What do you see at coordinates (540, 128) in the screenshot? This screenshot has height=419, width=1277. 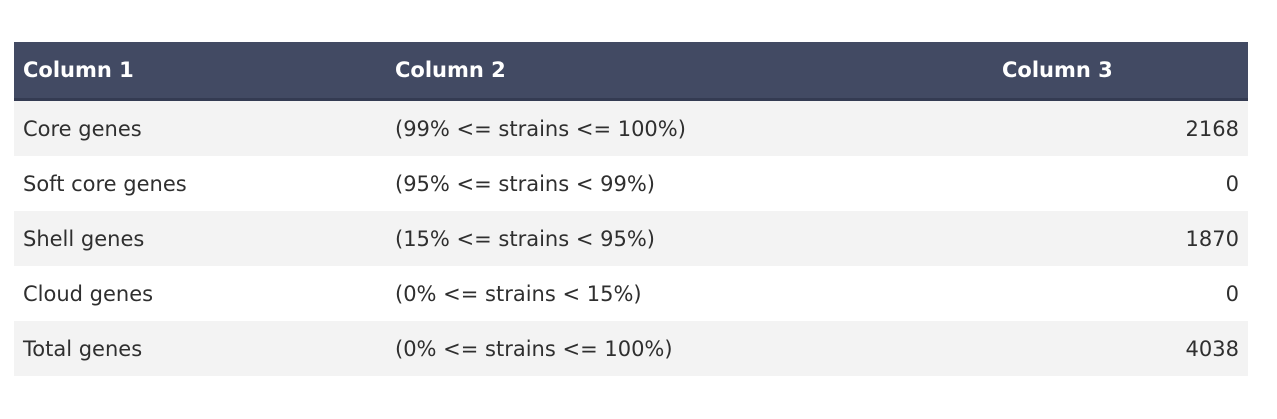 I see `strain-range-cell: (99% <= strains <= 100%)` at bounding box center [540, 128].